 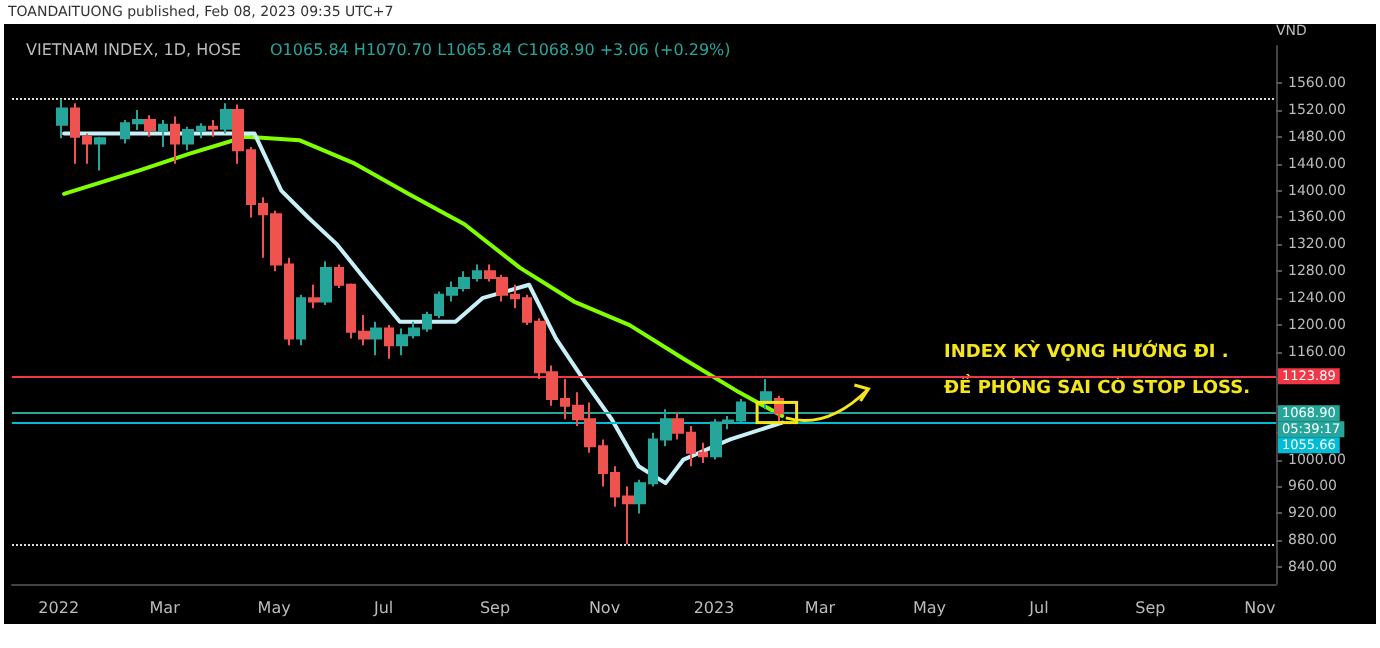 What do you see at coordinates (500, 50) in the screenshot?
I see `chart-subtitle: O1065.84 H1070.70 L1065.84 C1068.90 +3.06 (+0.29%)` at bounding box center [500, 50].